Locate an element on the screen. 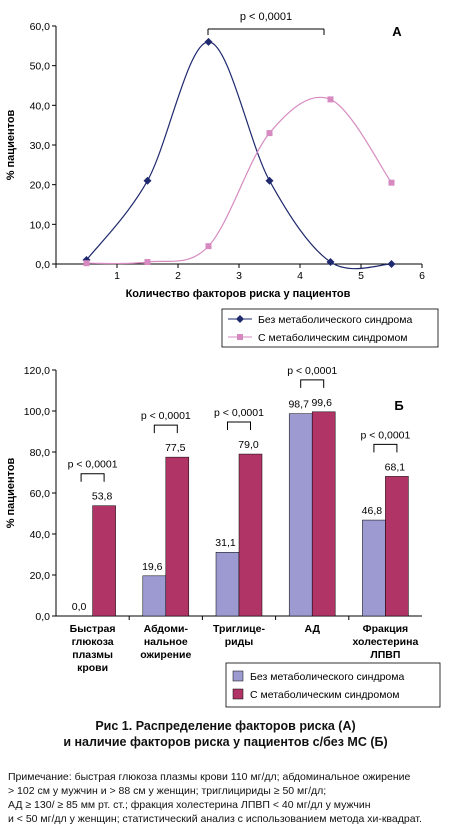 The height and width of the screenshot is (834, 451). y-tick-label: 50,0 is located at coordinates (40, 67).